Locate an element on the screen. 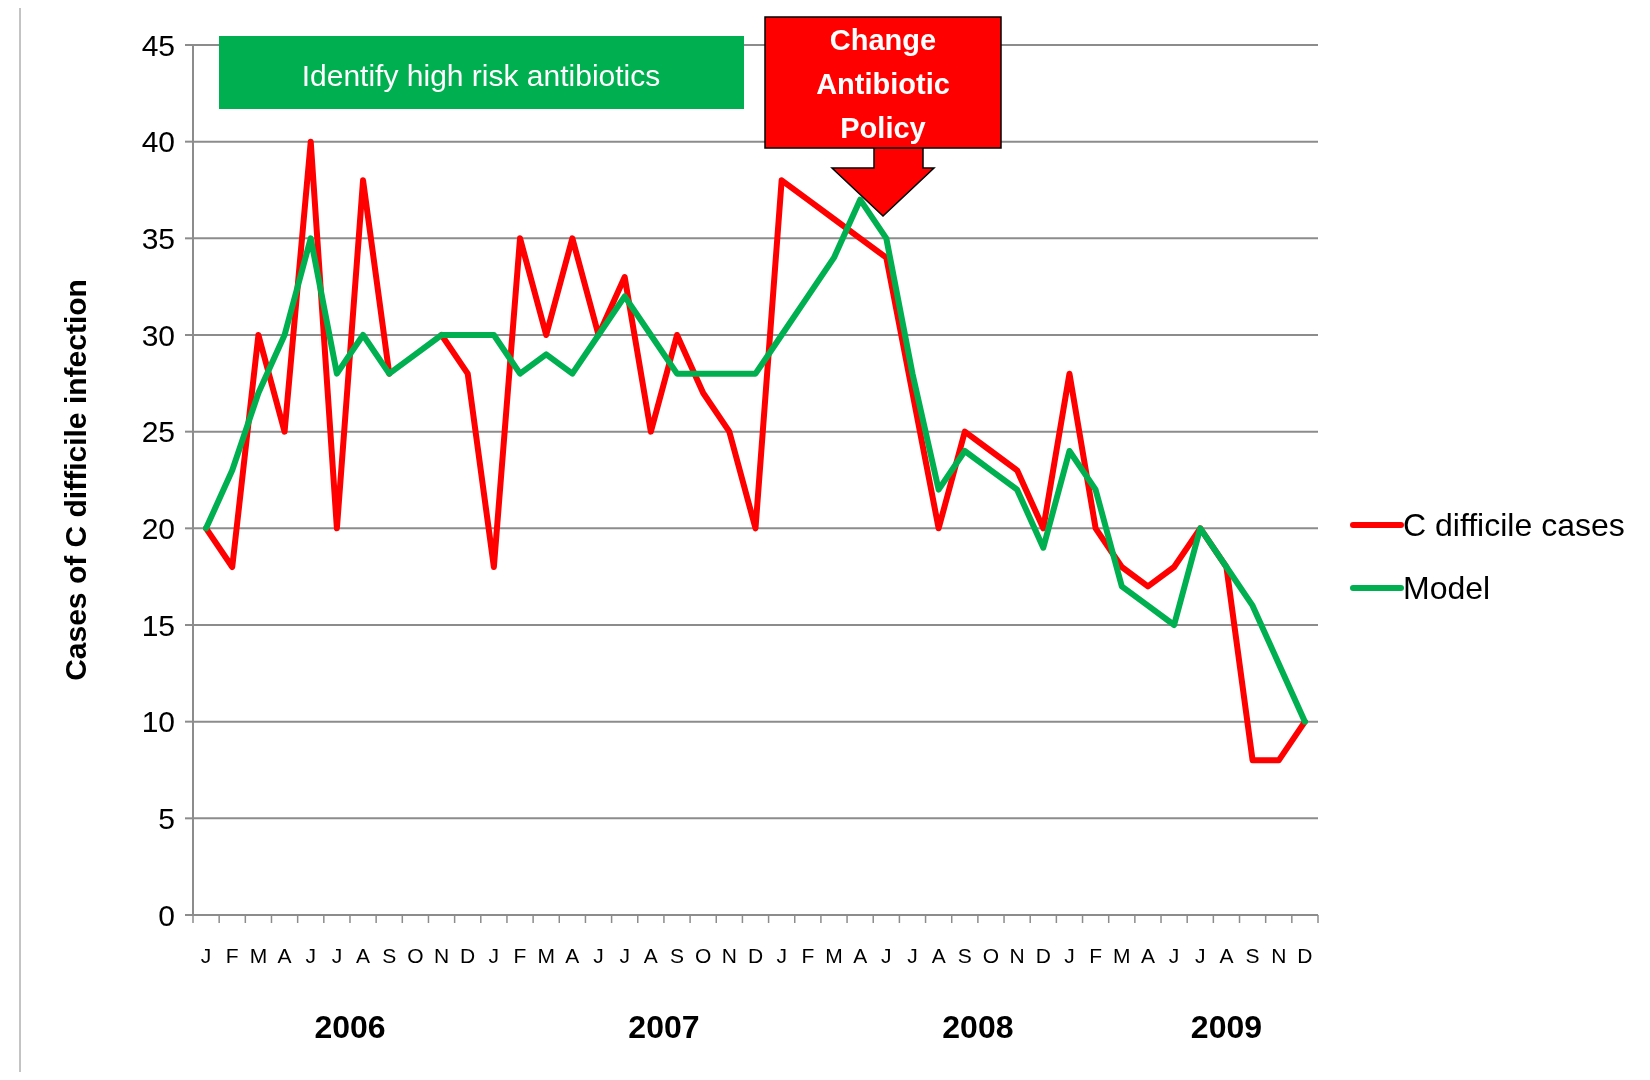 This screenshot has height=1080, width=1650. y-axis-title: Cases of C difficile infection is located at coordinates (75, 480).